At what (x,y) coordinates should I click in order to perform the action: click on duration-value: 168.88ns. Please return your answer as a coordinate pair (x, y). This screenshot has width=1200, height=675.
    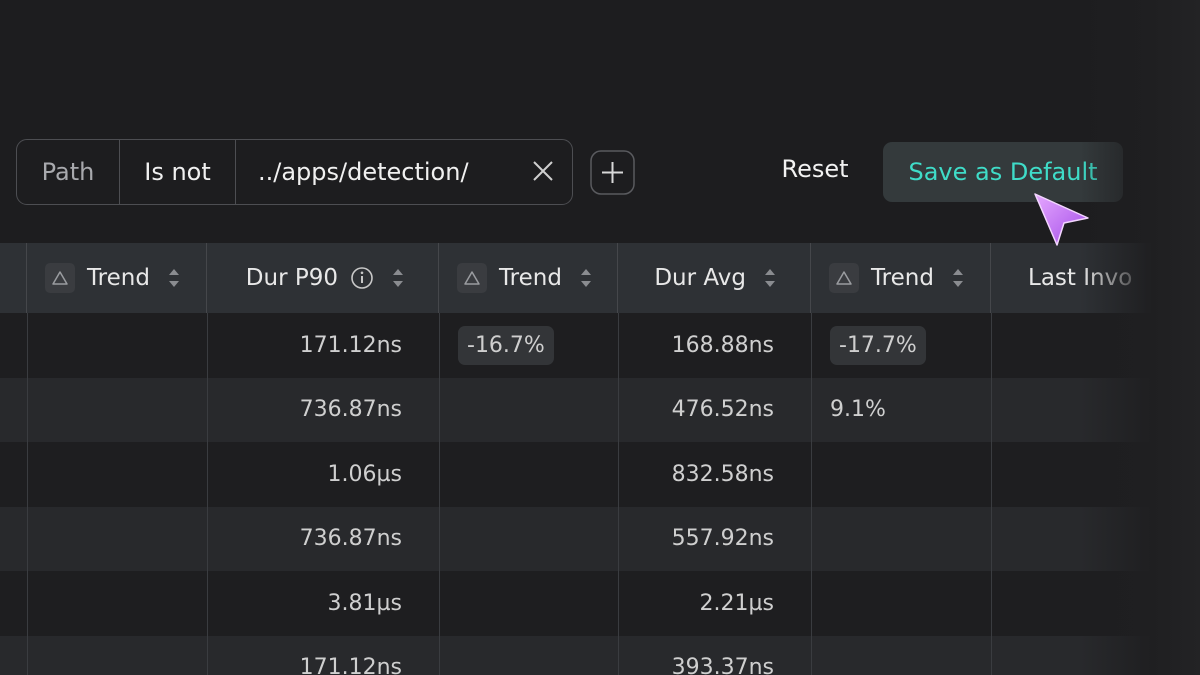
    Looking at the image, I should click on (722, 345).